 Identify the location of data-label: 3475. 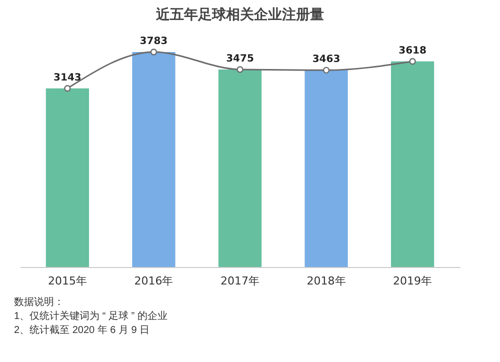
(240, 59).